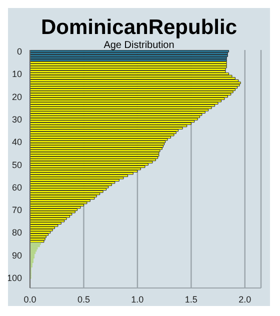  What do you see at coordinates (139, 45) in the screenshot?
I see `chart-subtitle: Age Distribution` at bounding box center [139, 45].